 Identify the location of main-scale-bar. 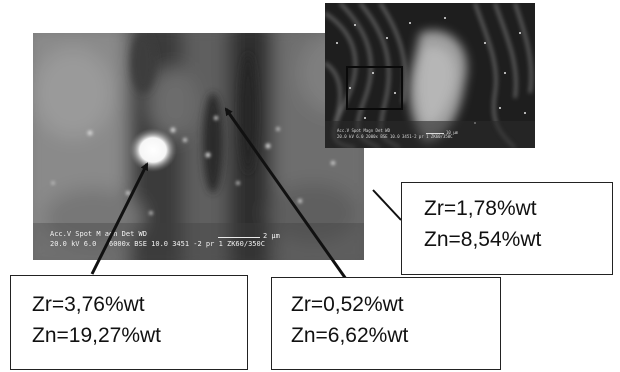
(239, 237).